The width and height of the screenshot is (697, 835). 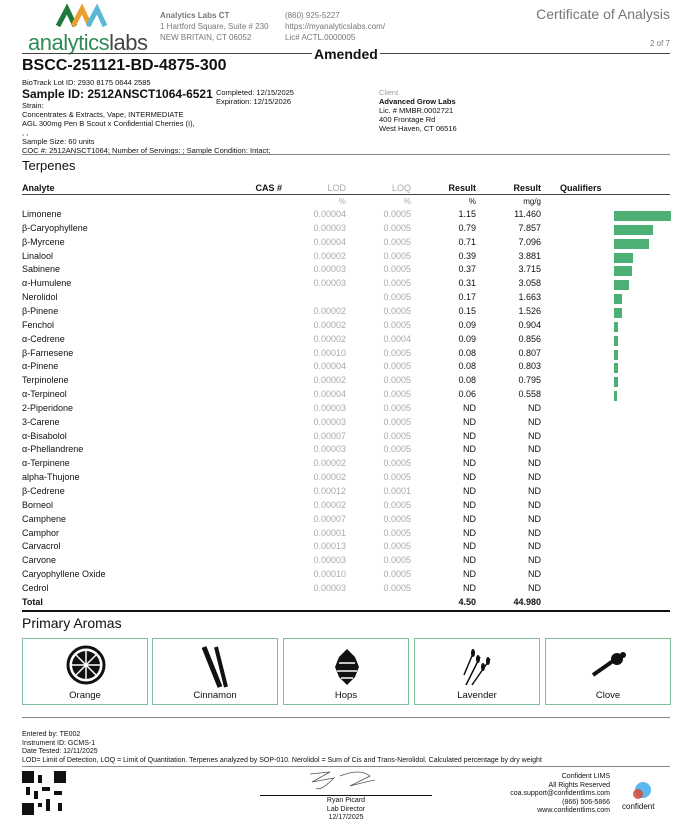 I want to click on lod-value: 0.00007, so click(x=329, y=518).